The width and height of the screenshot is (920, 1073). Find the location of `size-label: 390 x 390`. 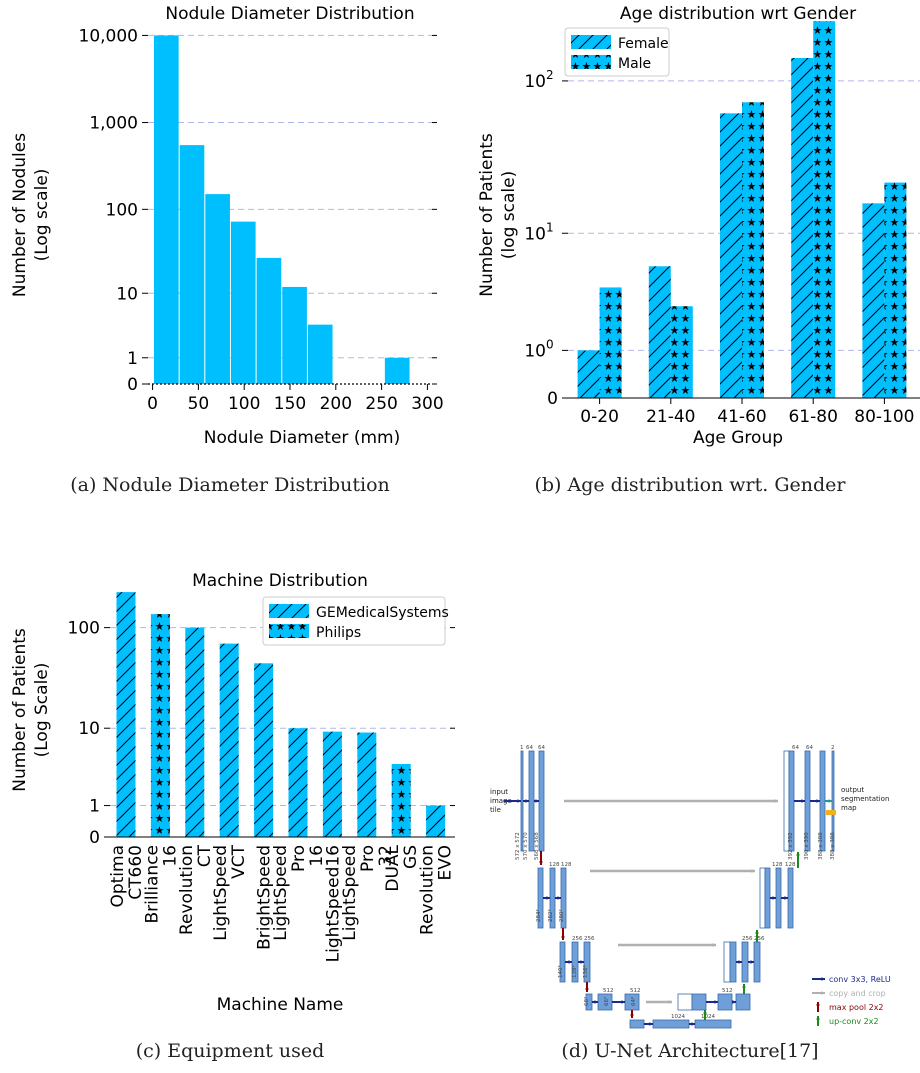

size-label: 390 x 390 is located at coordinates (807, 846).